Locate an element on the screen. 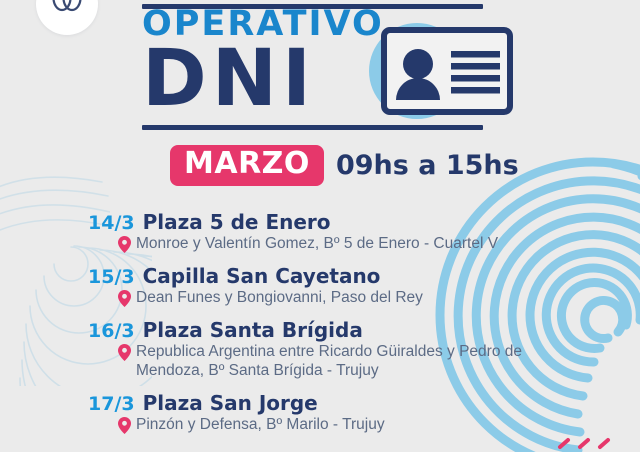 The image size is (640, 452). event-address: Pinzón y Defensa, Bº Marilo - Trujuy is located at coordinates (260, 424).